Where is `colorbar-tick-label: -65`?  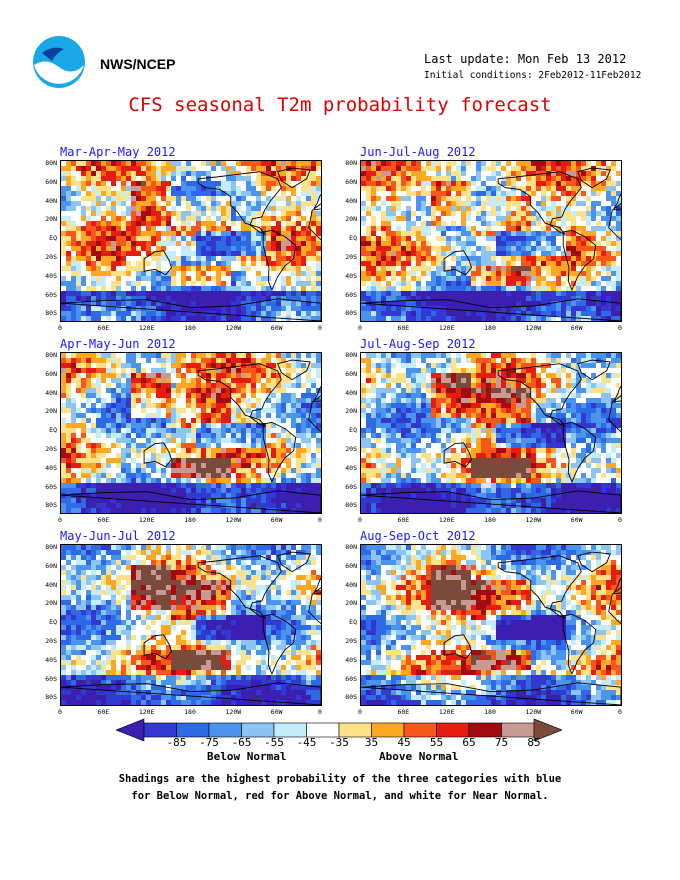
colorbar-tick-label: -65 is located at coordinates (241, 742).